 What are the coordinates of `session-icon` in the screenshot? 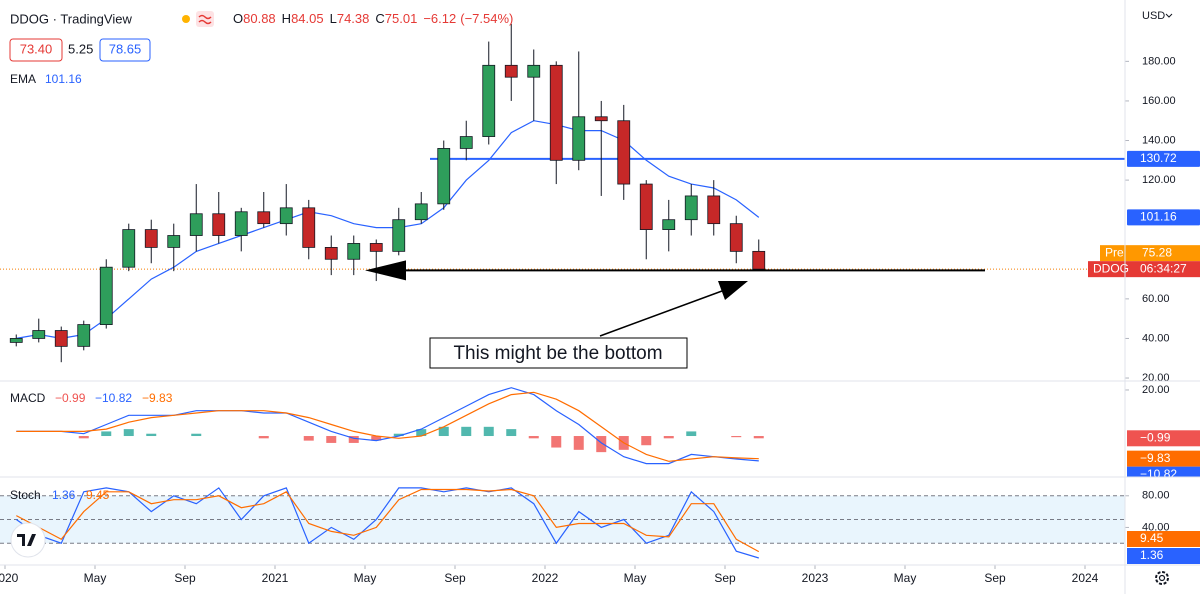 It's located at (186, 19).